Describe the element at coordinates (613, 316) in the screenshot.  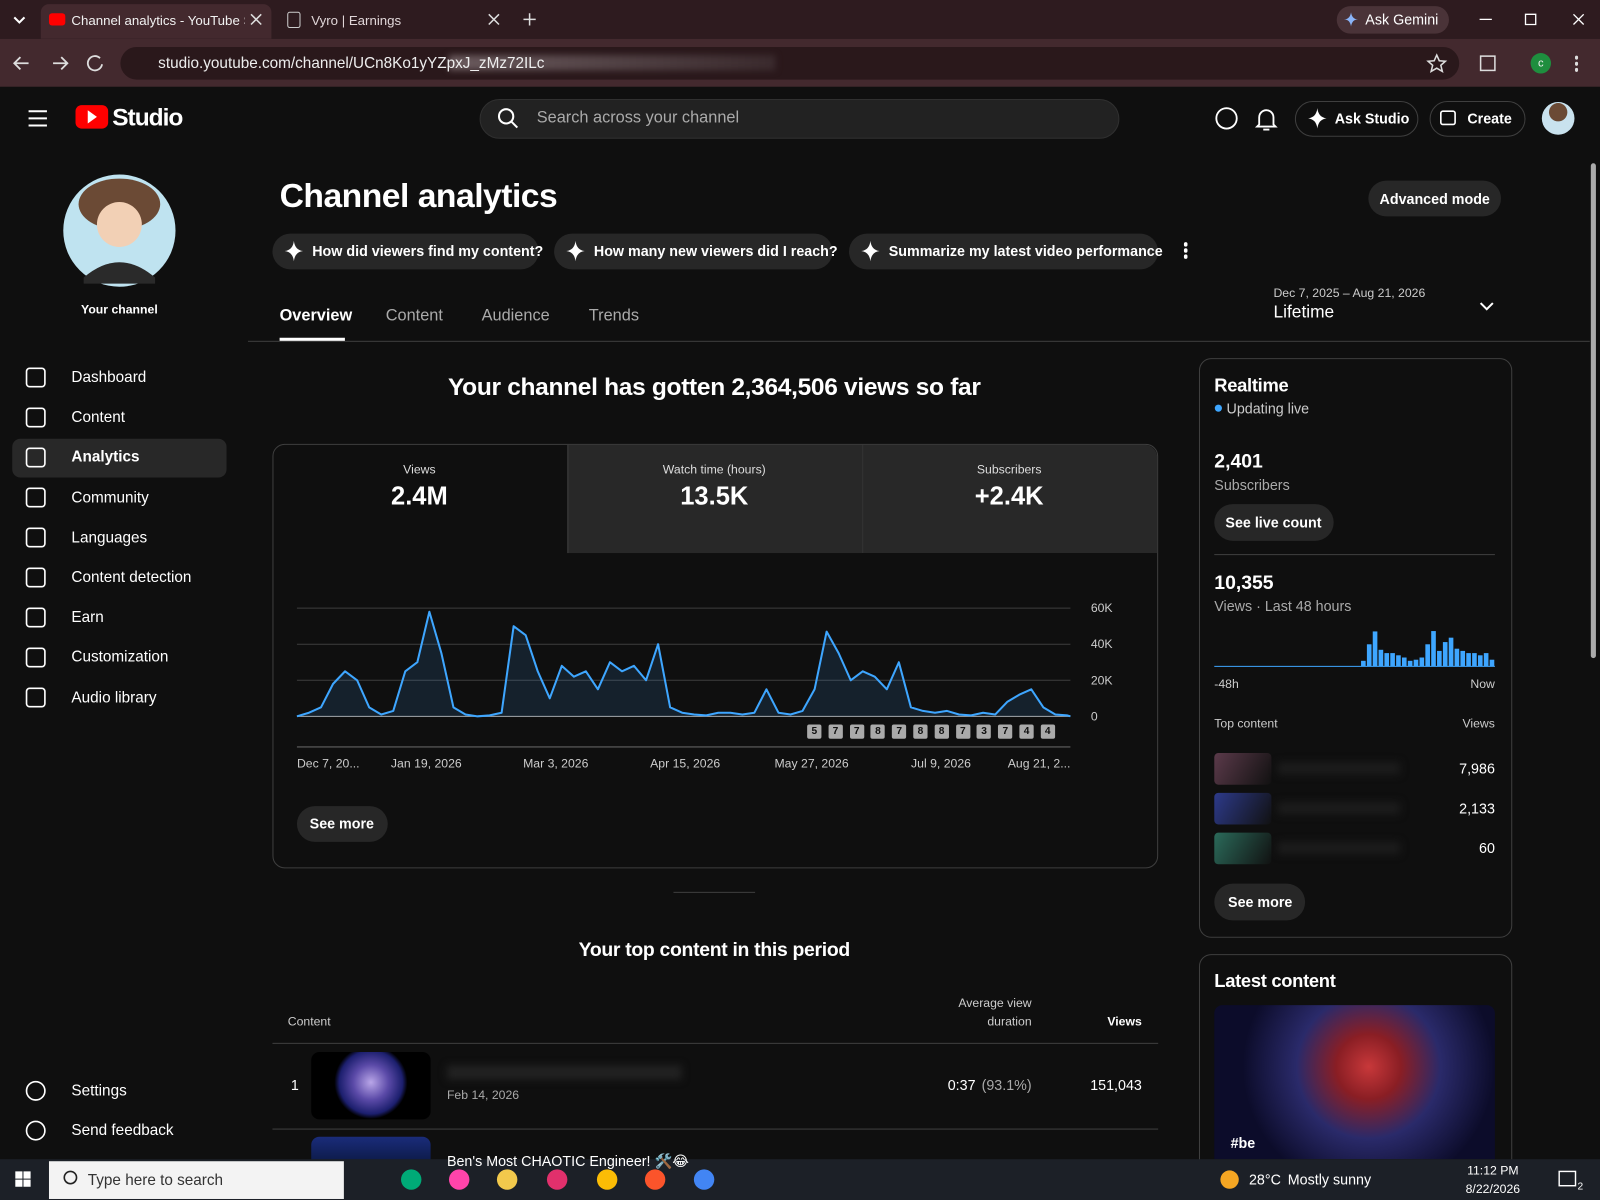
I see `analytics-tab: Trends` at that location.